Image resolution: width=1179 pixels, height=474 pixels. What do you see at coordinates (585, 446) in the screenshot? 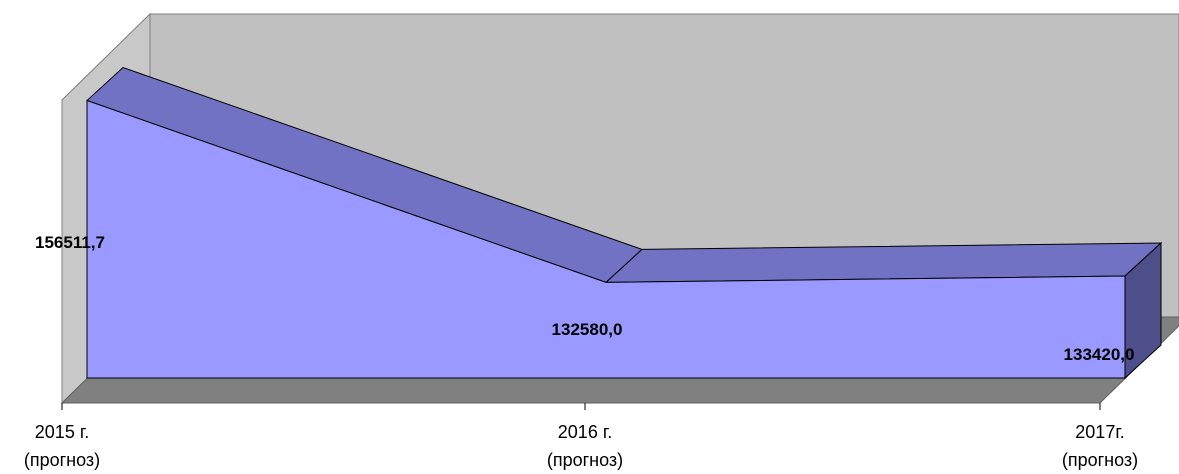
I see `x-tick-label: 2016 г. (прогноз)` at bounding box center [585, 446].